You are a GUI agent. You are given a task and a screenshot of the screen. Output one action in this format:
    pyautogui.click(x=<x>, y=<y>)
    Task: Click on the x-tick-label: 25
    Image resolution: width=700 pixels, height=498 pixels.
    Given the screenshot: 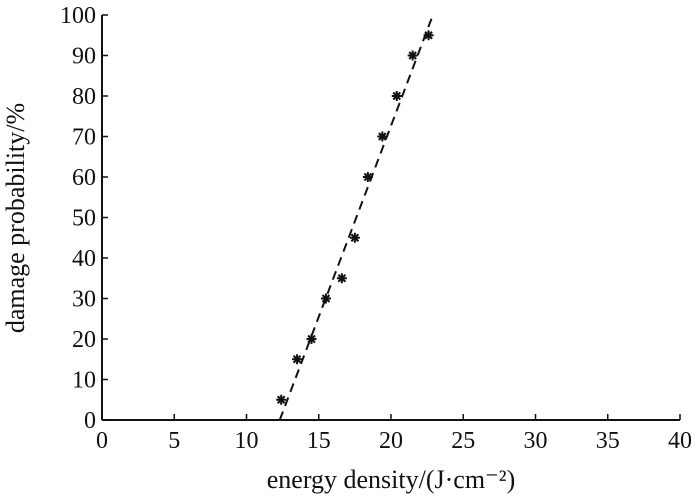 What is the action you would take?
    pyautogui.click(x=463, y=441)
    